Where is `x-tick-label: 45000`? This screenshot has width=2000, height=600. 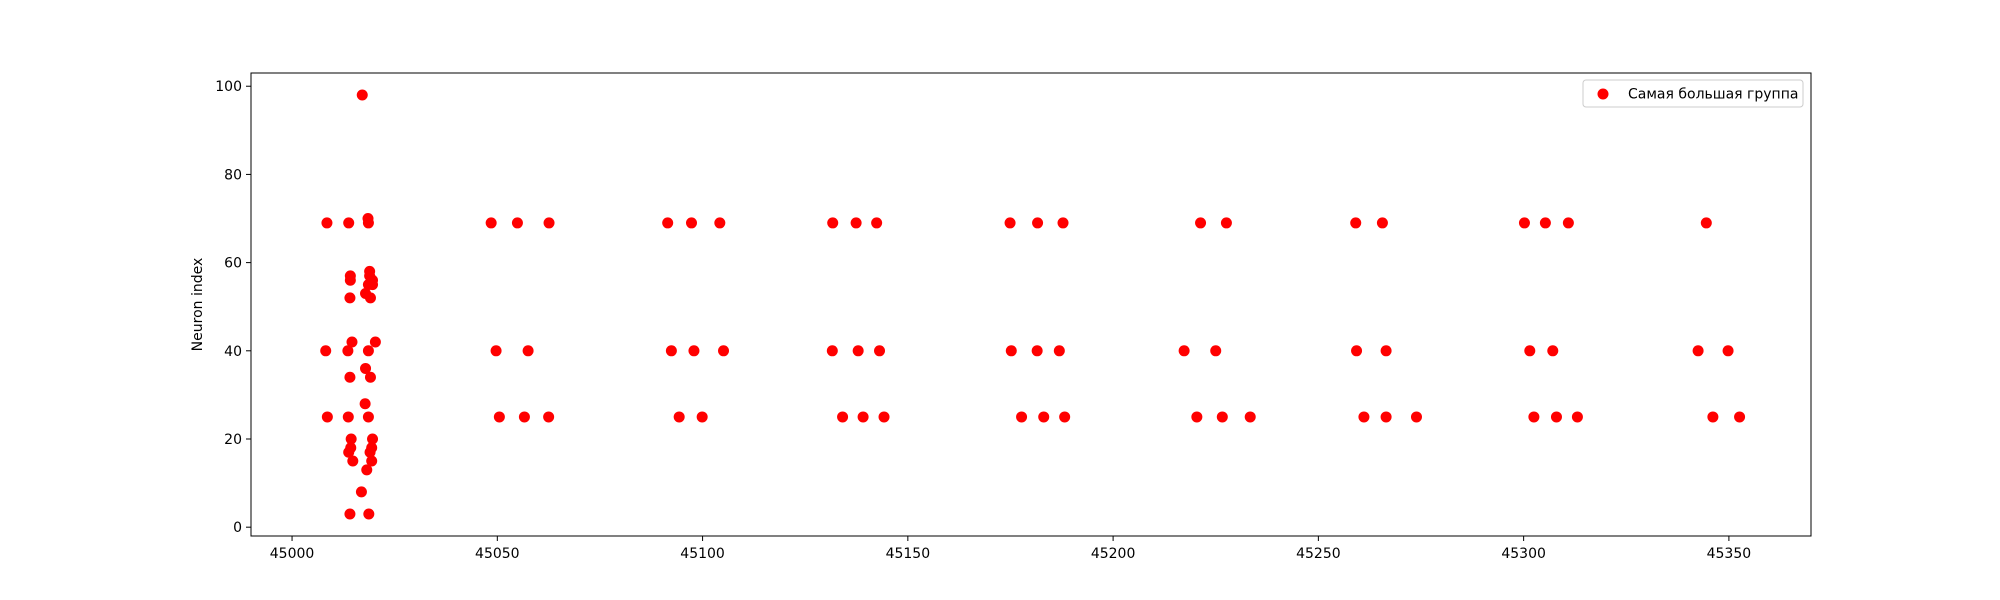 x-tick-label: 45000 is located at coordinates (292, 554).